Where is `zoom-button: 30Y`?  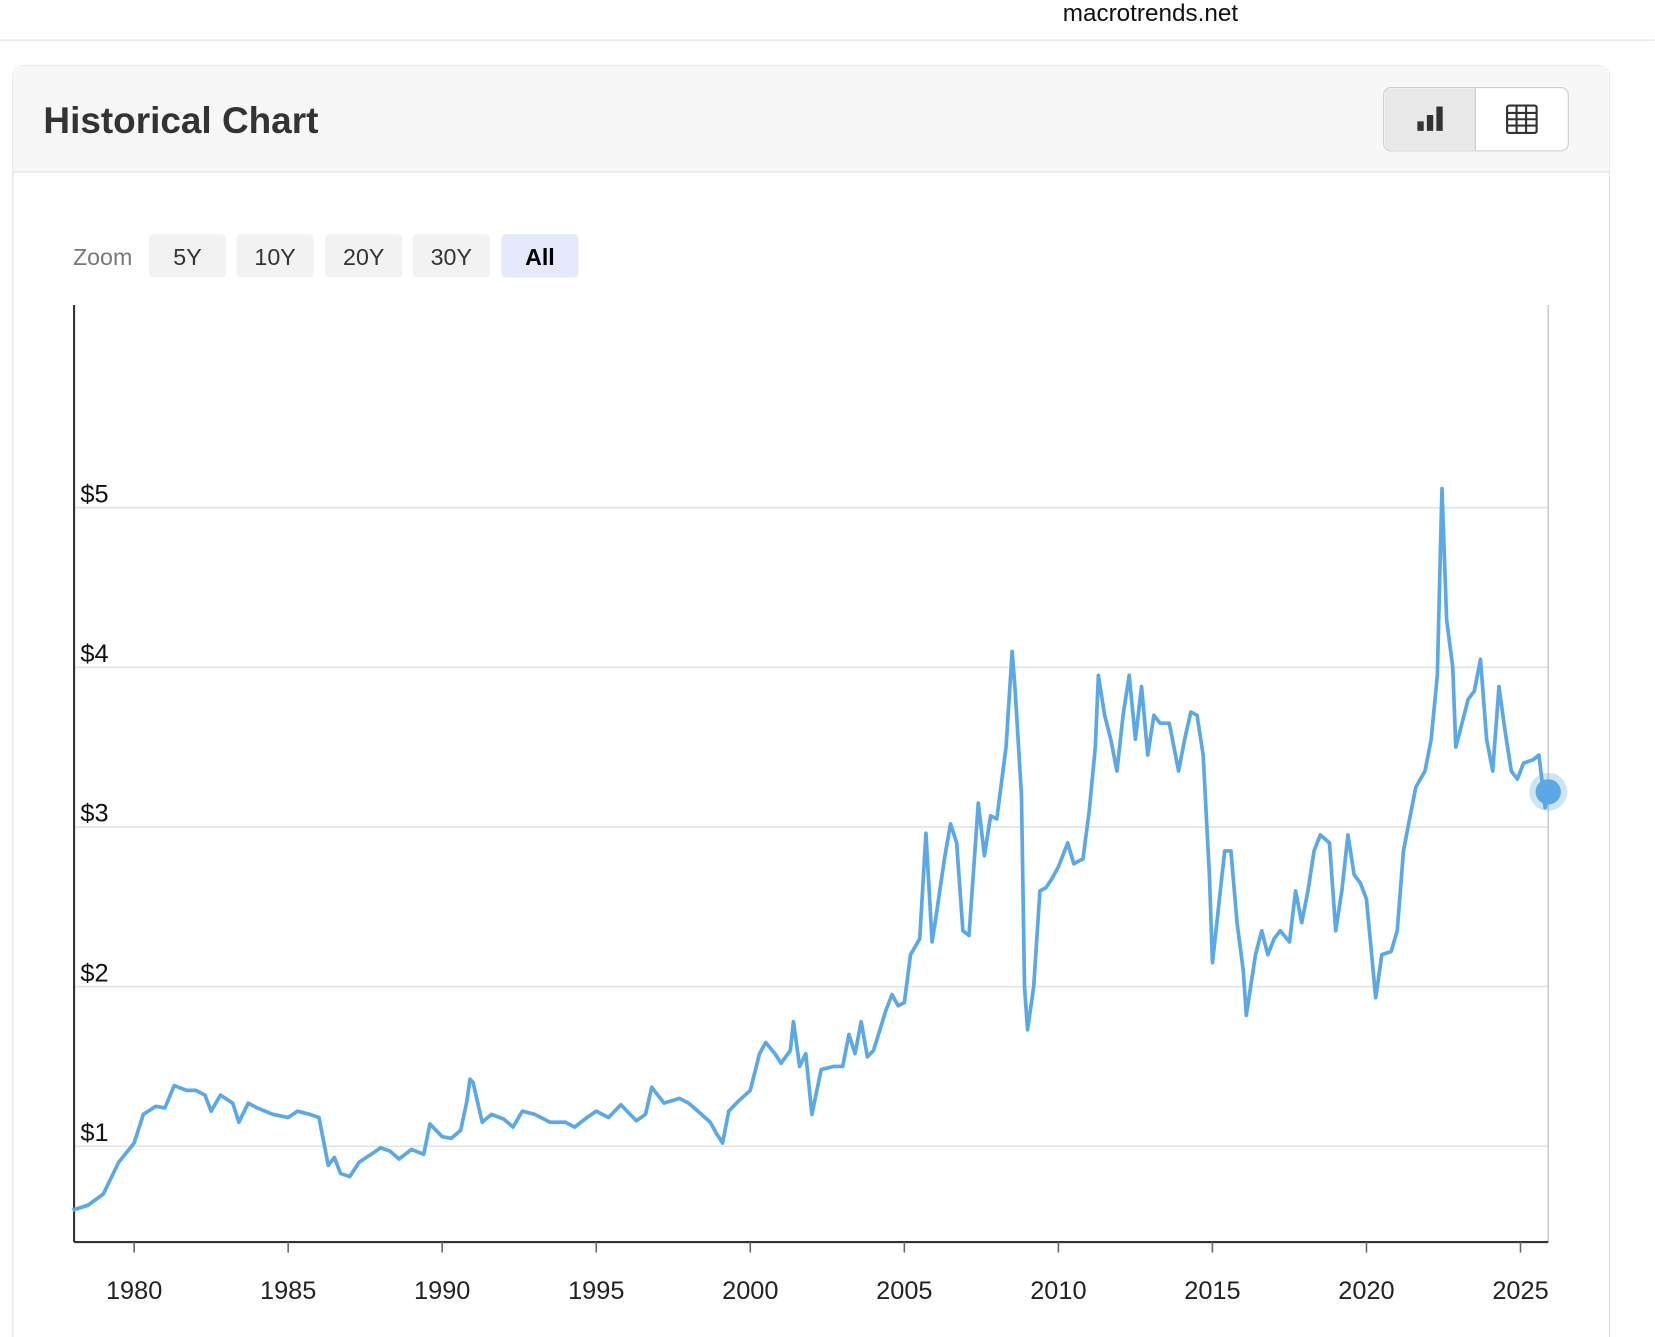 zoom-button: 30Y is located at coordinates (451, 256).